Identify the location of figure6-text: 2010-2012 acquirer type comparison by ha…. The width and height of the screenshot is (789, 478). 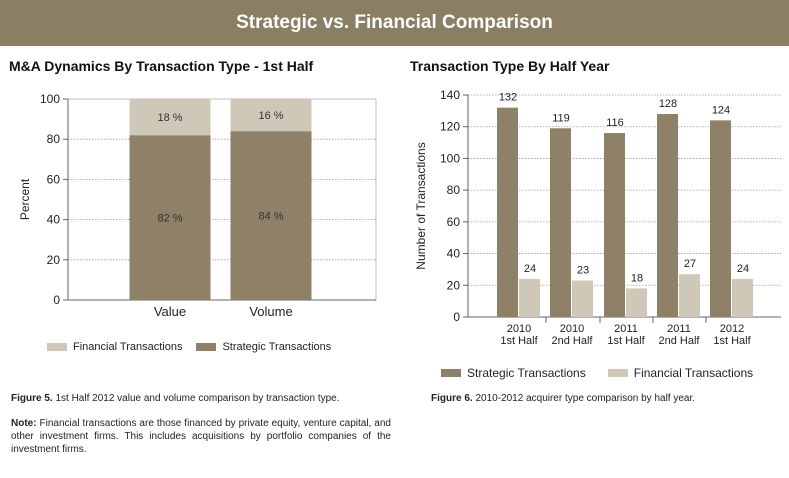
(584, 398).